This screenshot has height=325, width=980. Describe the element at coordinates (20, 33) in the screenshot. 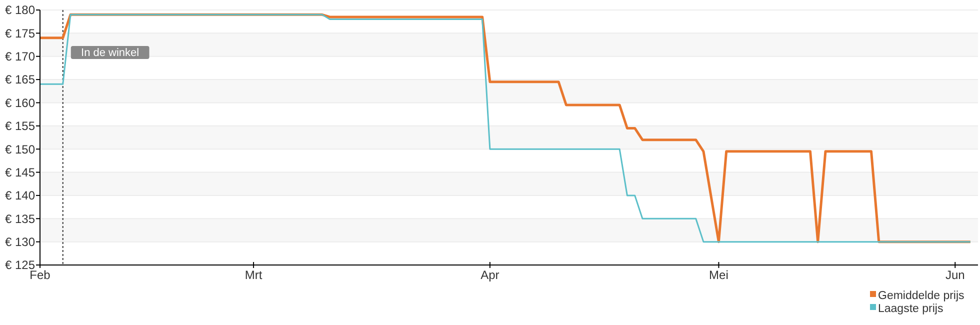

I see `y-tick-label: € 175` at that location.